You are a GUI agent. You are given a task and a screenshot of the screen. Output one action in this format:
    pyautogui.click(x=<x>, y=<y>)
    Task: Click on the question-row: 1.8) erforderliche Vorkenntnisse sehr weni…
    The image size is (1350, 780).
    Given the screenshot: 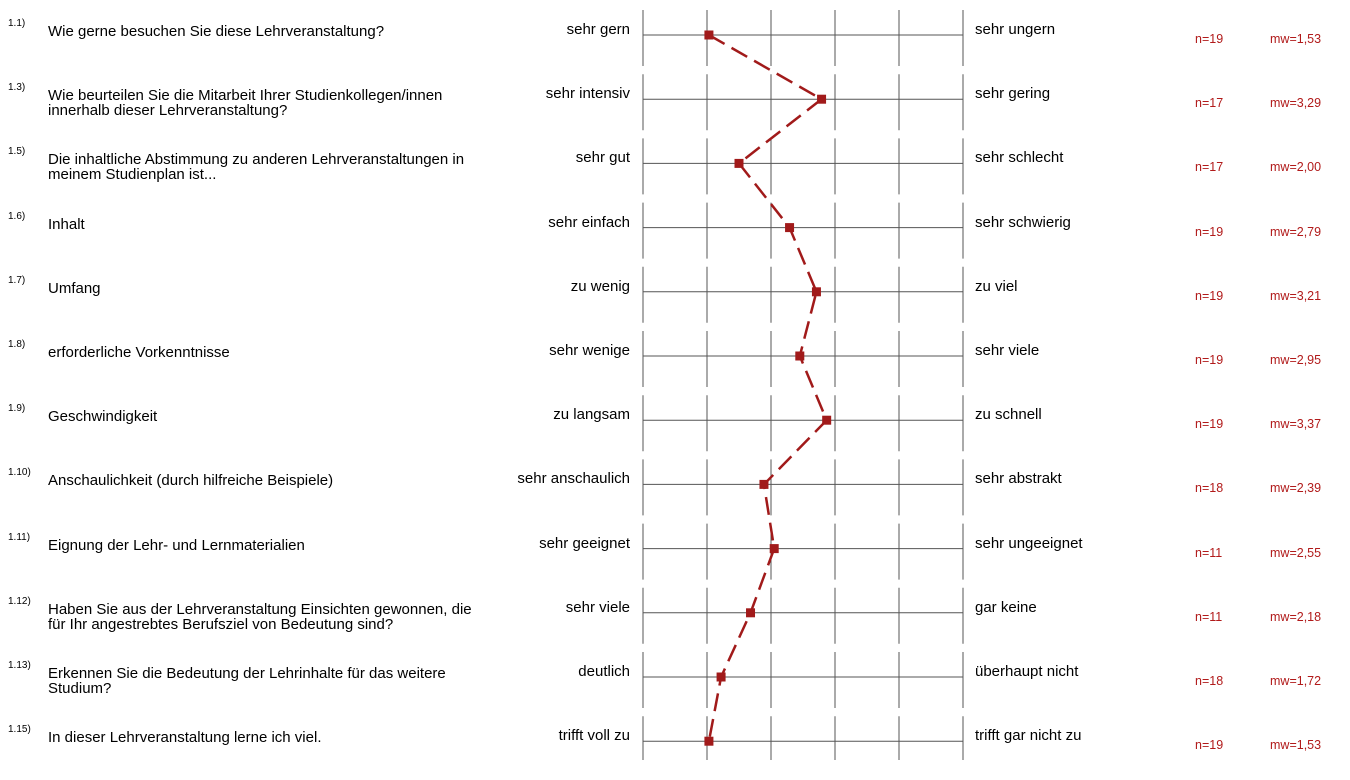 What is the action you would take?
    pyautogui.click(x=675, y=363)
    